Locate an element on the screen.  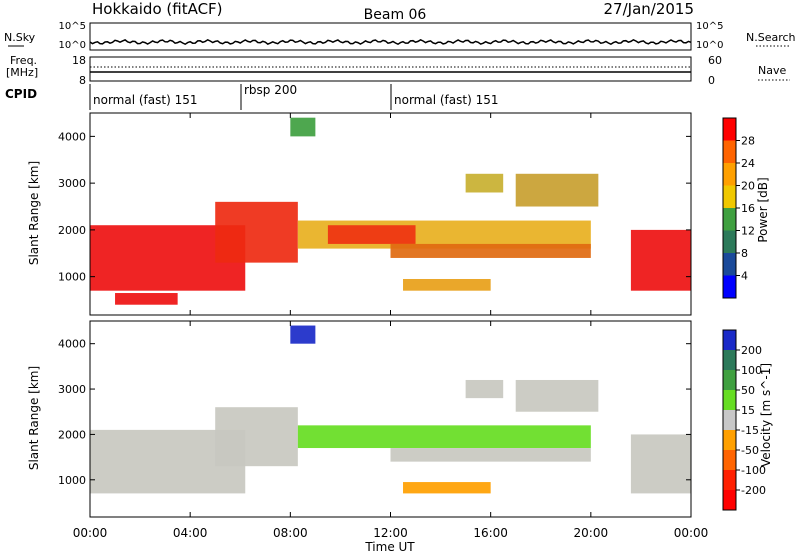
velocity-colorbar-tick-label: 15 is located at coordinates (748, 410).